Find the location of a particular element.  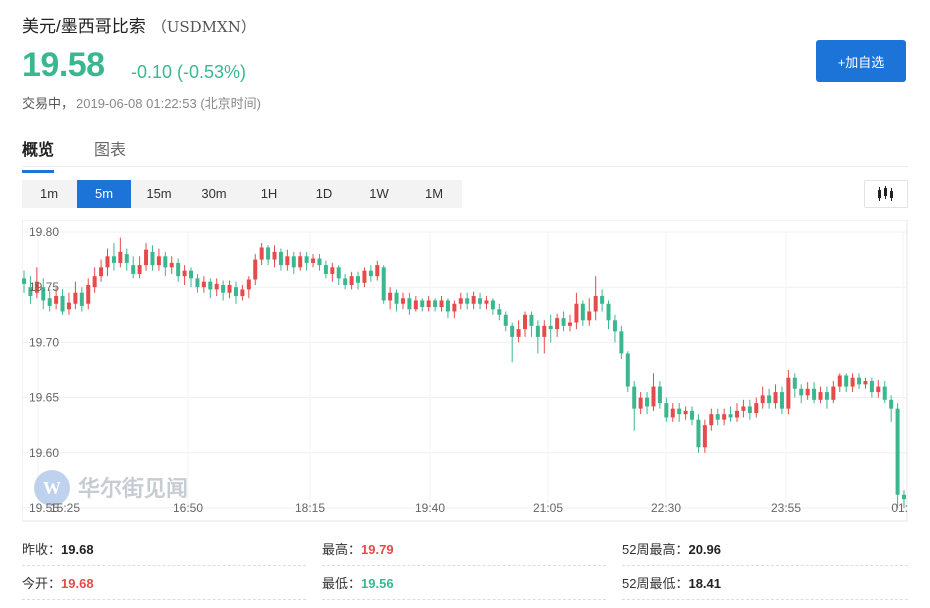

stat-high: 最高：19.79 is located at coordinates (464, 550).